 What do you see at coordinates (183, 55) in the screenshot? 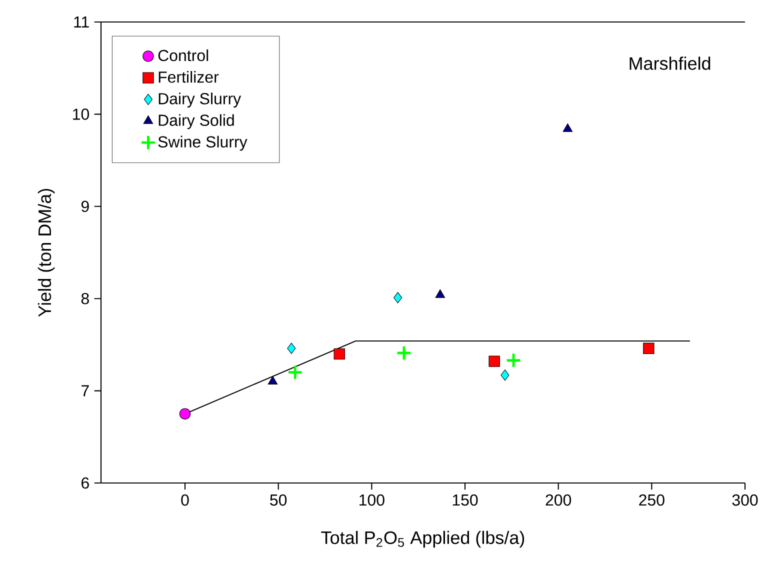
I see `legend-label: Control` at bounding box center [183, 55].